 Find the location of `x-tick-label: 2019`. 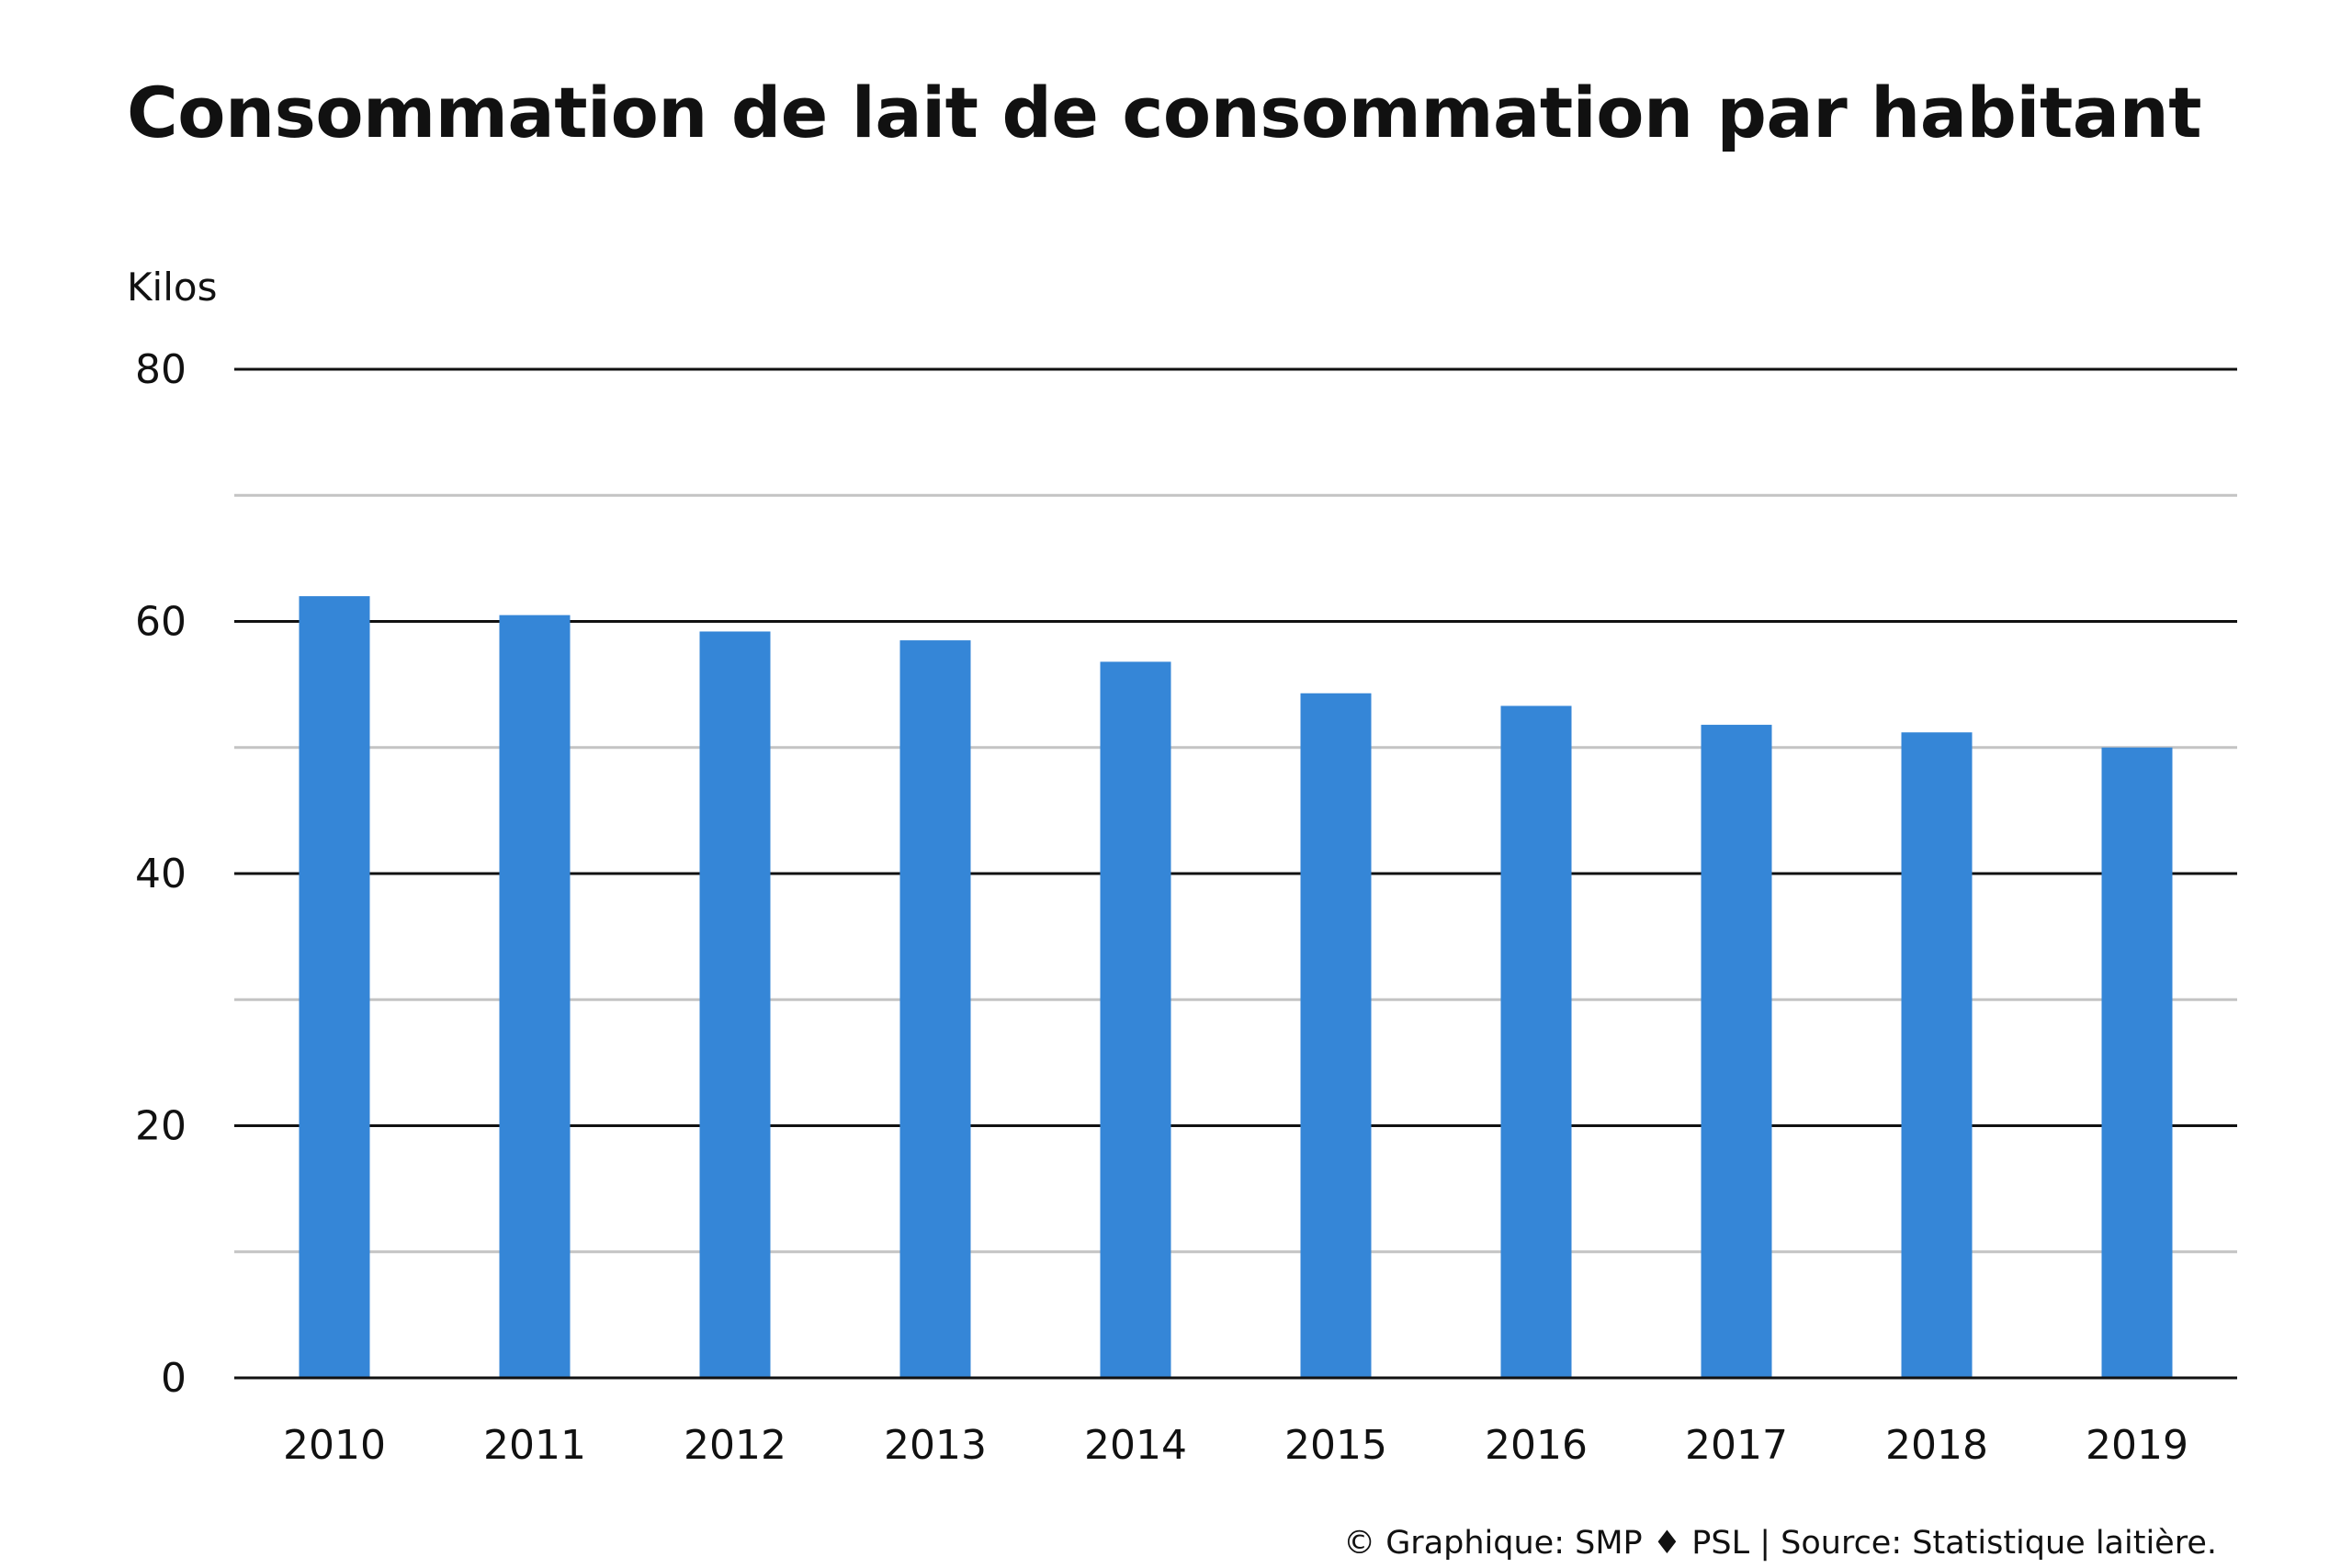

x-tick-label: 2019 is located at coordinates (2137, 1445).